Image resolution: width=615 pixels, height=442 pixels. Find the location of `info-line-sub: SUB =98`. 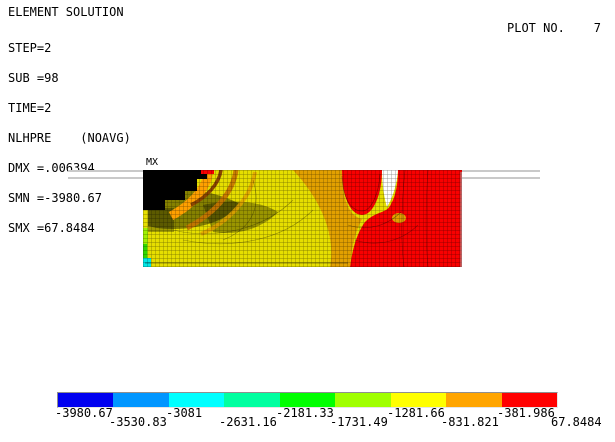

info-line-sub: SUB =98 is located at coordinates (33, 78).